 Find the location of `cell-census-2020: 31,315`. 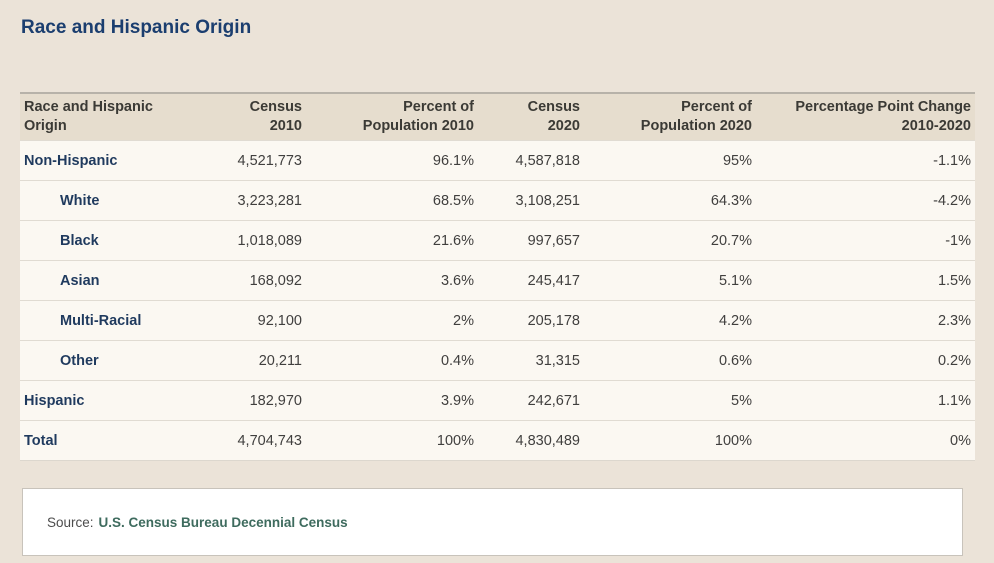

cell-census-2020: 31,315 is located at coordinates (557, 360).